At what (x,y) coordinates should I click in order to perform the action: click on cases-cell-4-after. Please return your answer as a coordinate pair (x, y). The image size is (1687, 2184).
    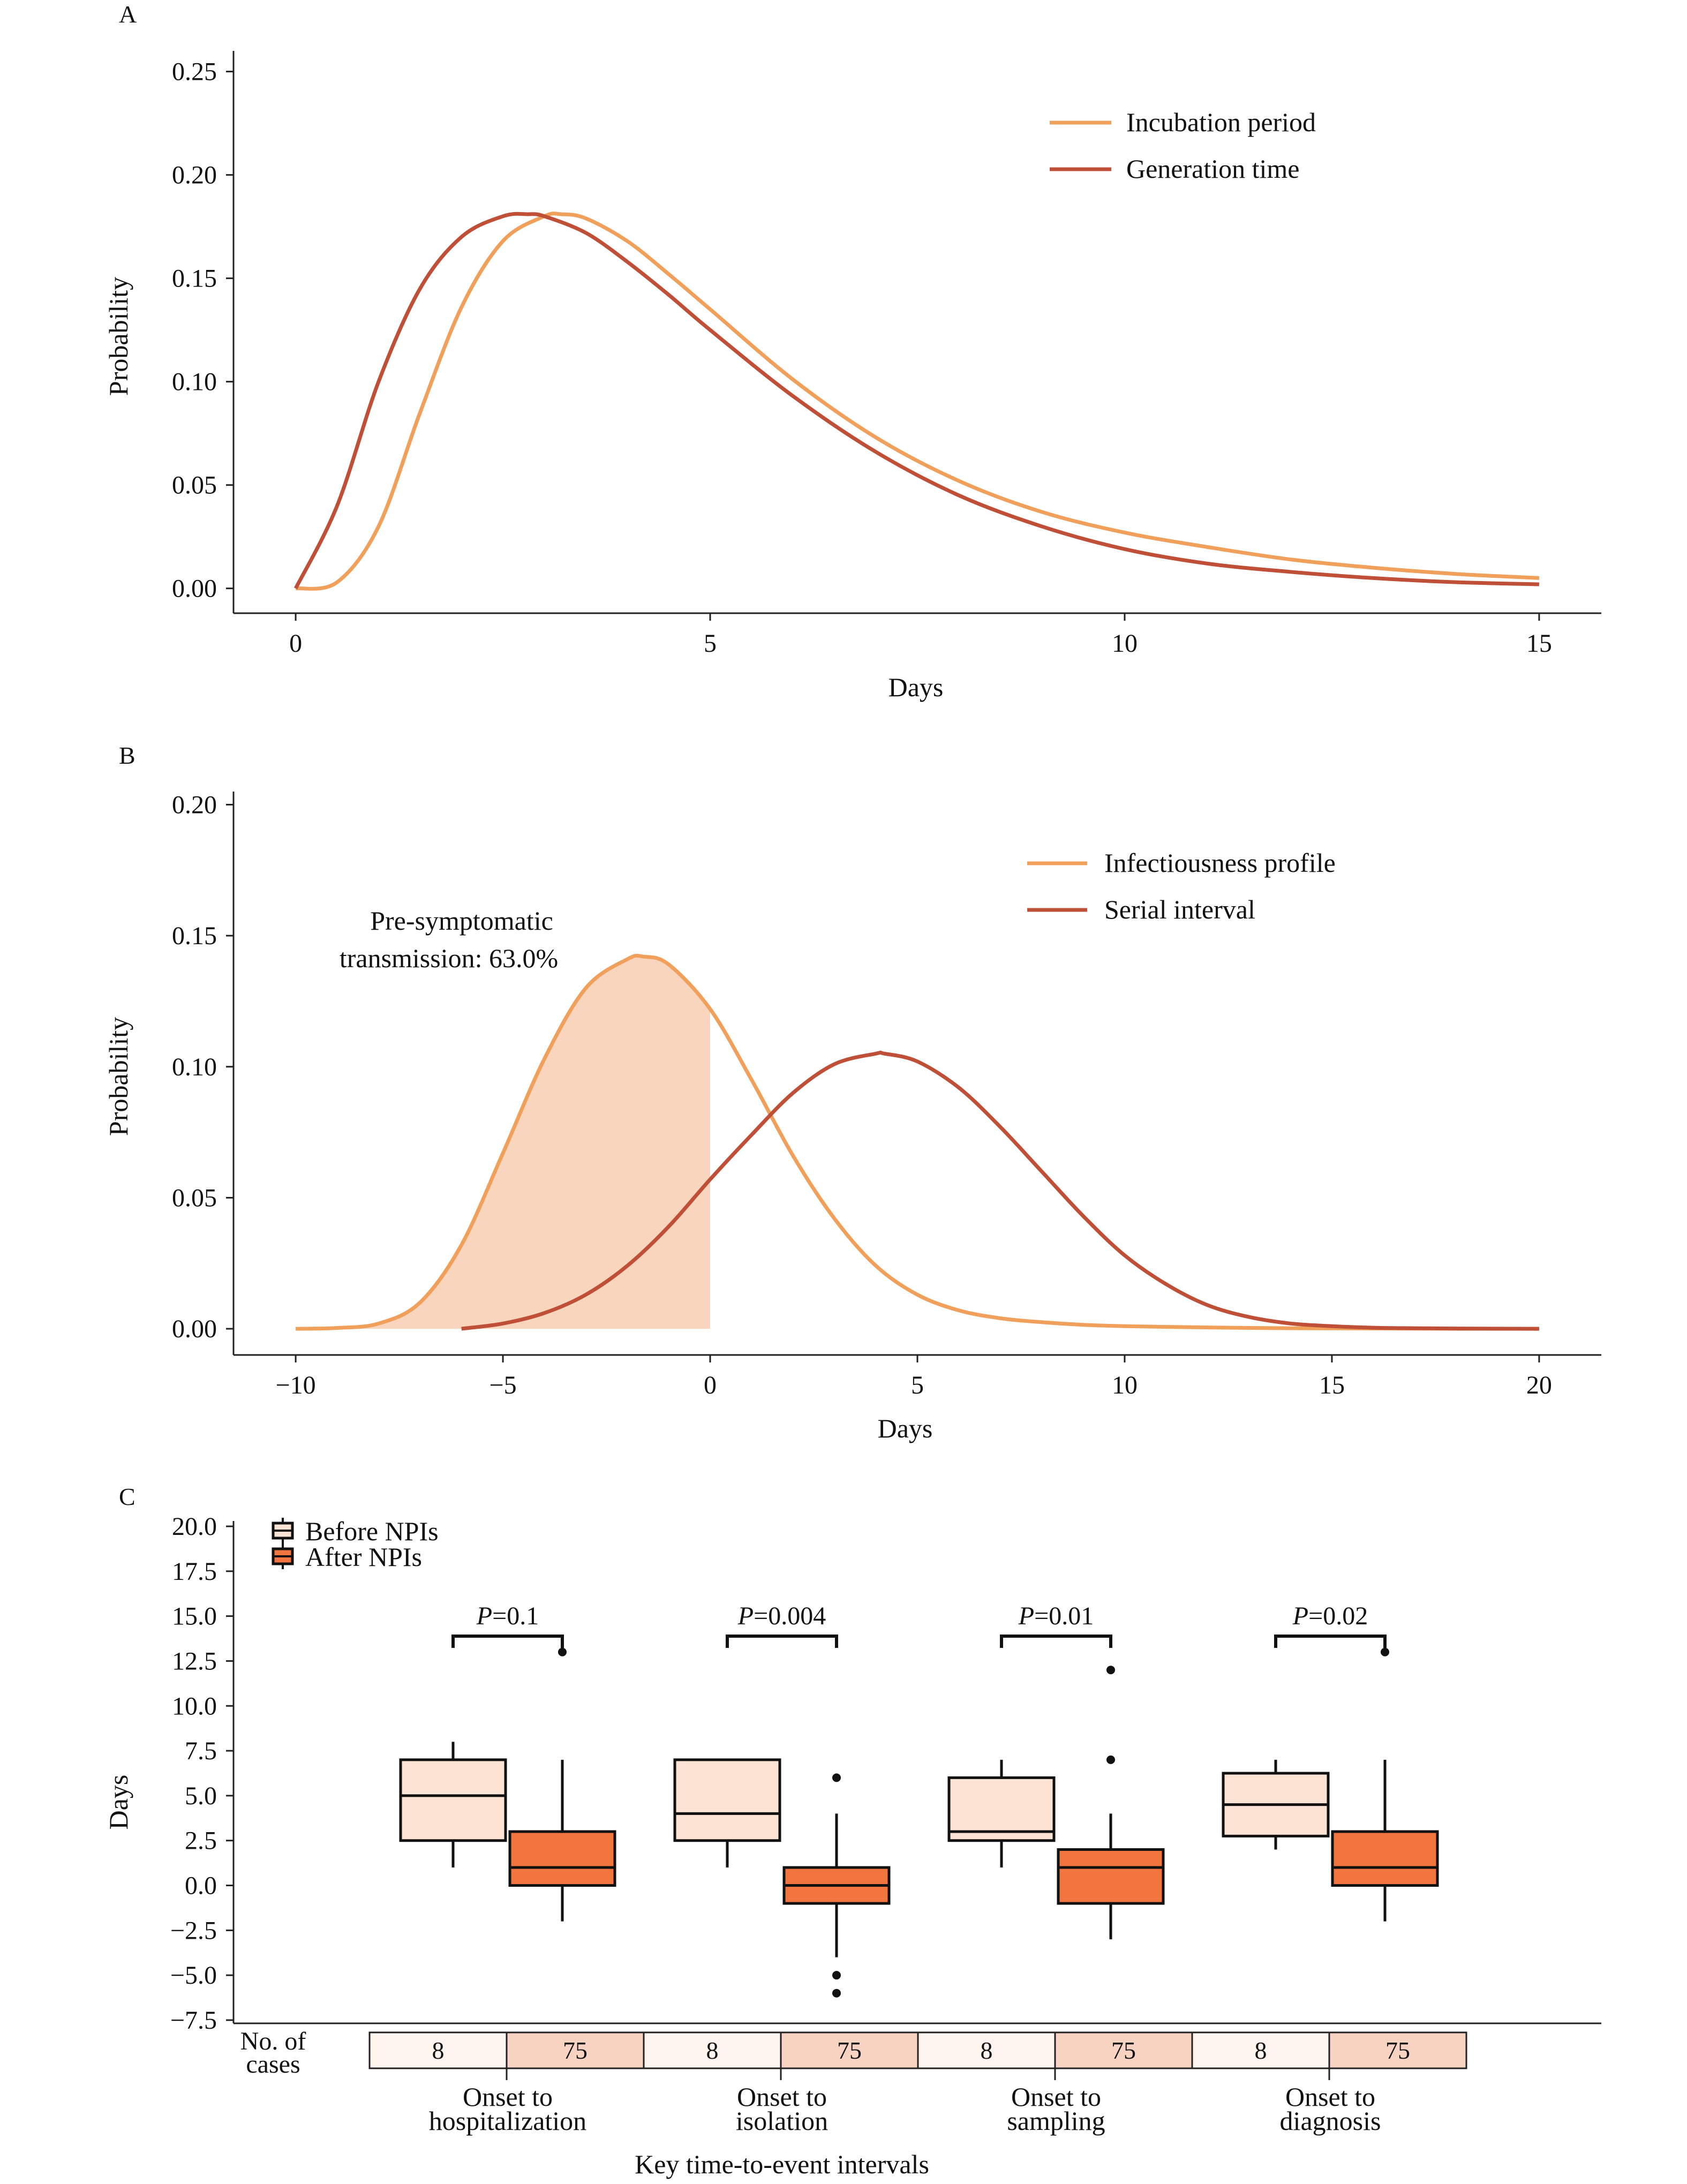
    Looking at the image, I should click on (1397, 2050).